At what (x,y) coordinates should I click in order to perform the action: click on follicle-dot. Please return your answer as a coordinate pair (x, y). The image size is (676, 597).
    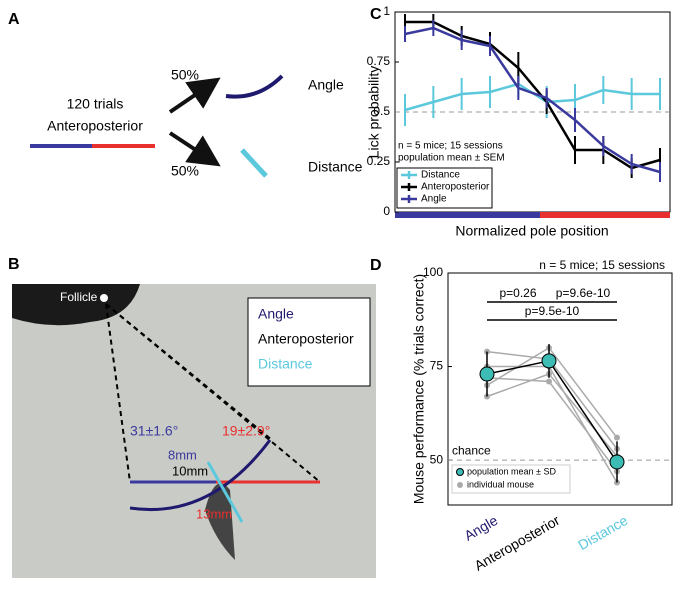
    Looking at the image, I should click on (104, 298).